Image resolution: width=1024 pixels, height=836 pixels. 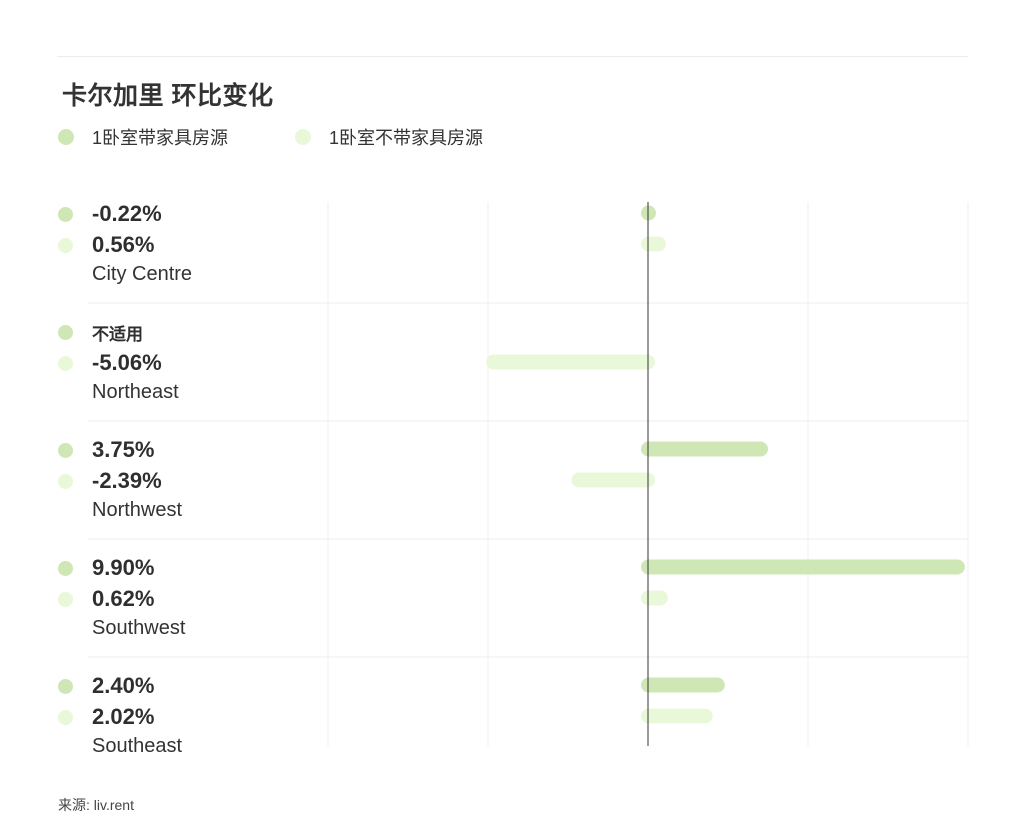 I want to click on value-line: -2.39%, so click(x=110, y=480).